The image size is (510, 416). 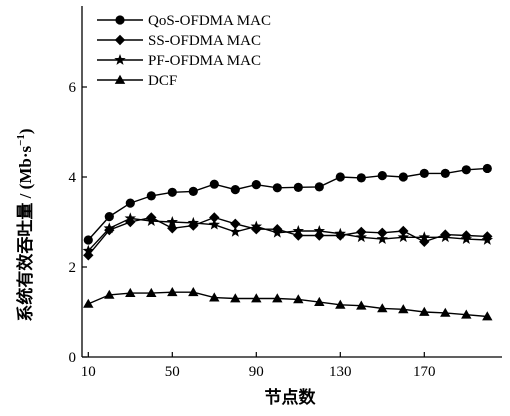 I want to click on legend-item: SS-OFDMA MAC, so click(x=179, y=41).